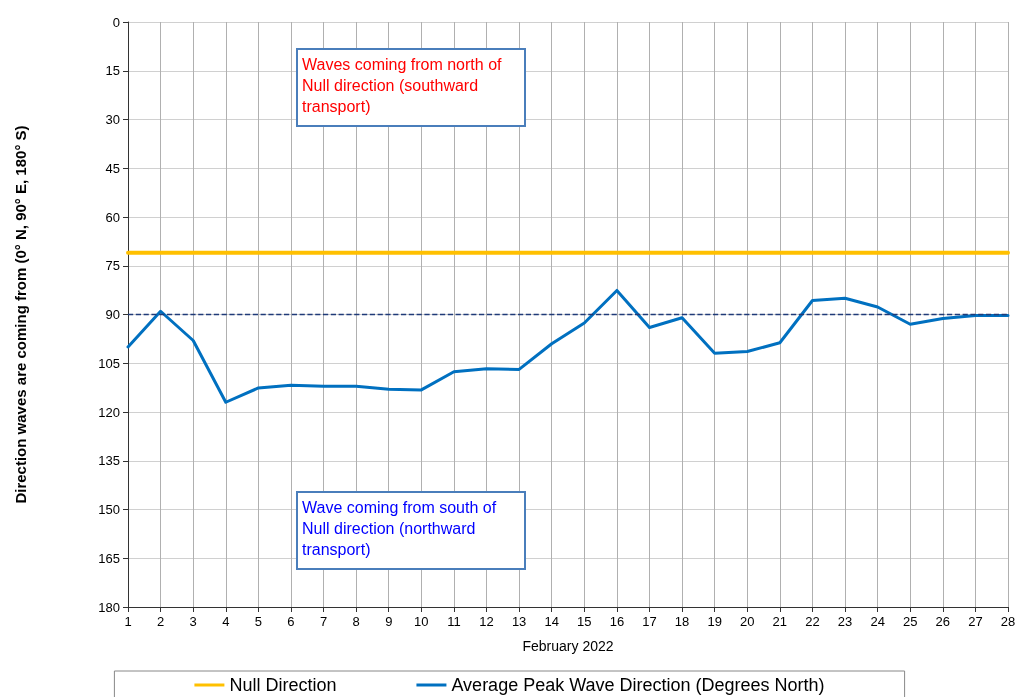 This screenshot has height=697, width=1019. What do you see at coordinates (584, 621) in the screenshot?
I see `x-tick-label: 15` at bounding box center [584, 621].